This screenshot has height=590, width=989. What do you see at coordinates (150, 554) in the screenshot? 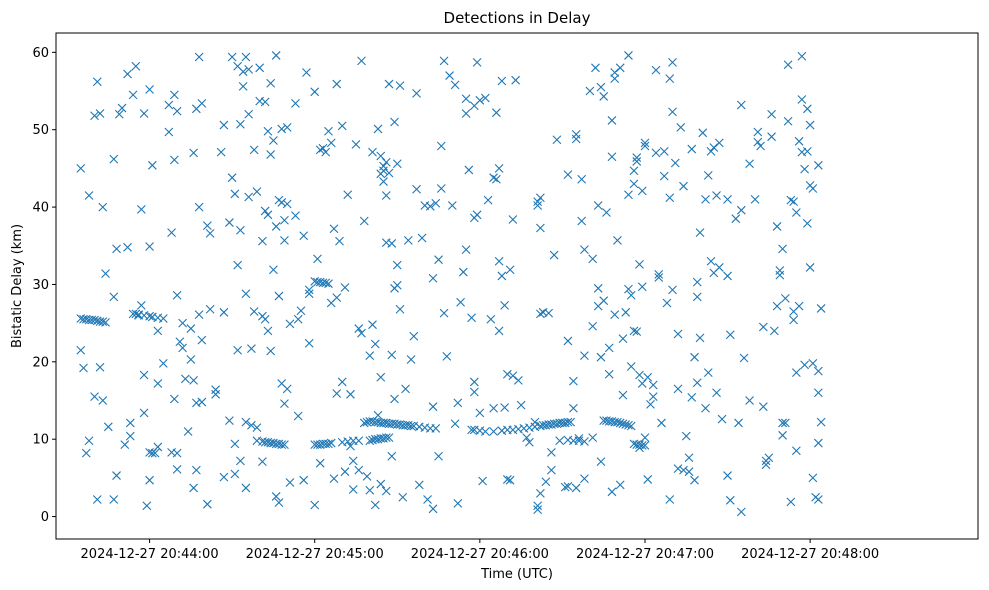
I see `x-tick-label: 2024-12-27 20:44:00` at bounding box center [150, 554].